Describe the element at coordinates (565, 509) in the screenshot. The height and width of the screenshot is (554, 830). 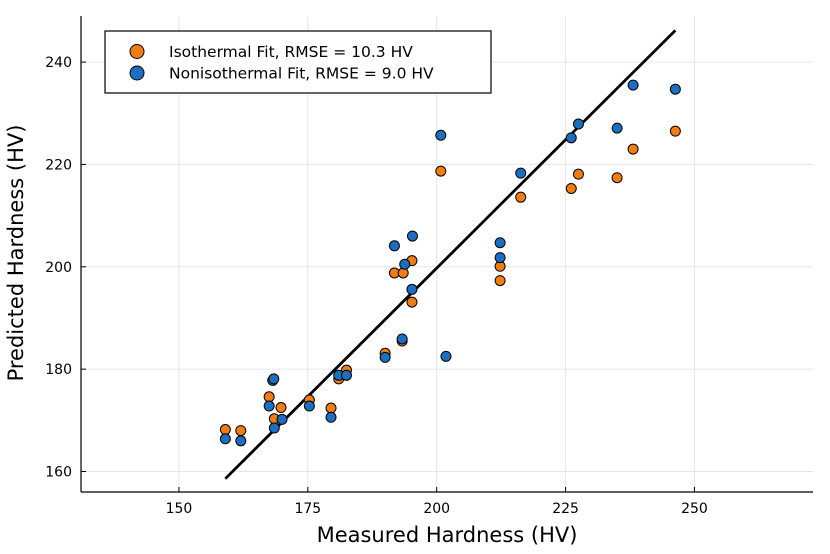
I see `x-tick-label: 225` at that location.